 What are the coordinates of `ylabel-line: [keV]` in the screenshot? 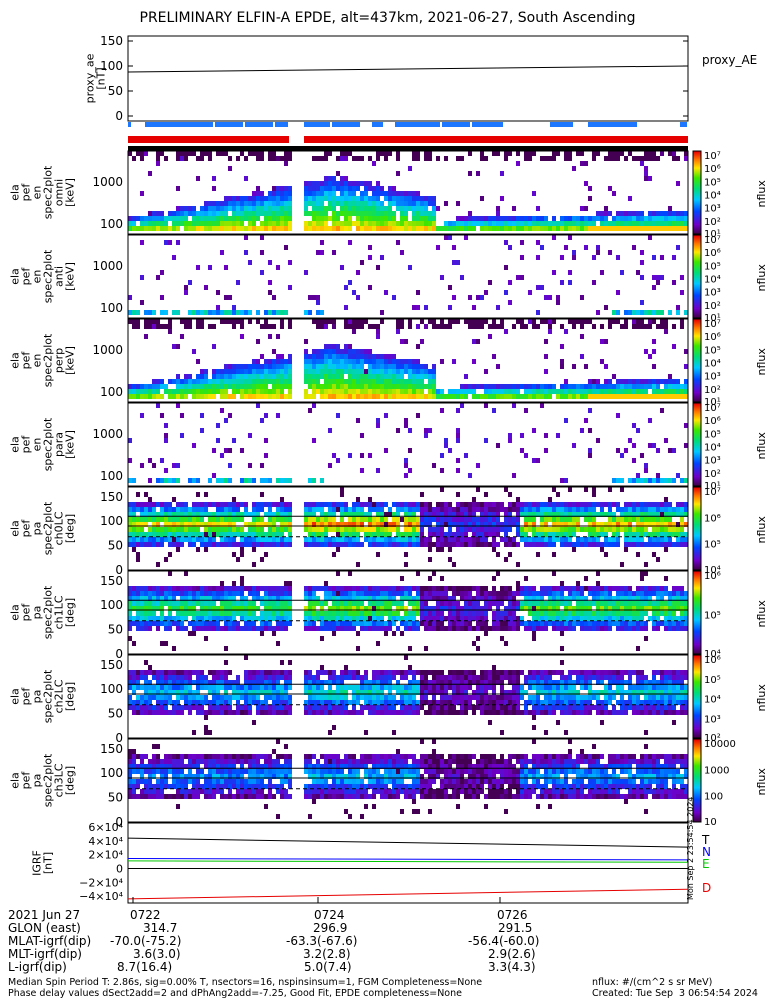 It's located at (70, 444).